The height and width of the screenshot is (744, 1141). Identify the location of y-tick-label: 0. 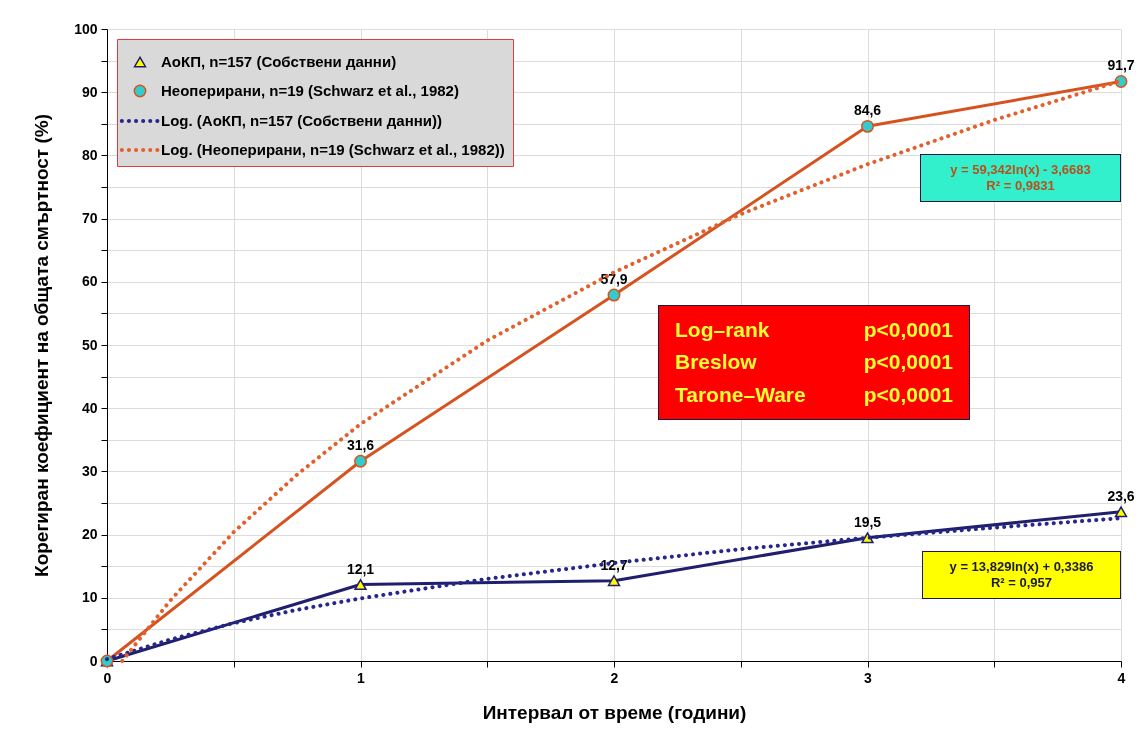
(93, 660).